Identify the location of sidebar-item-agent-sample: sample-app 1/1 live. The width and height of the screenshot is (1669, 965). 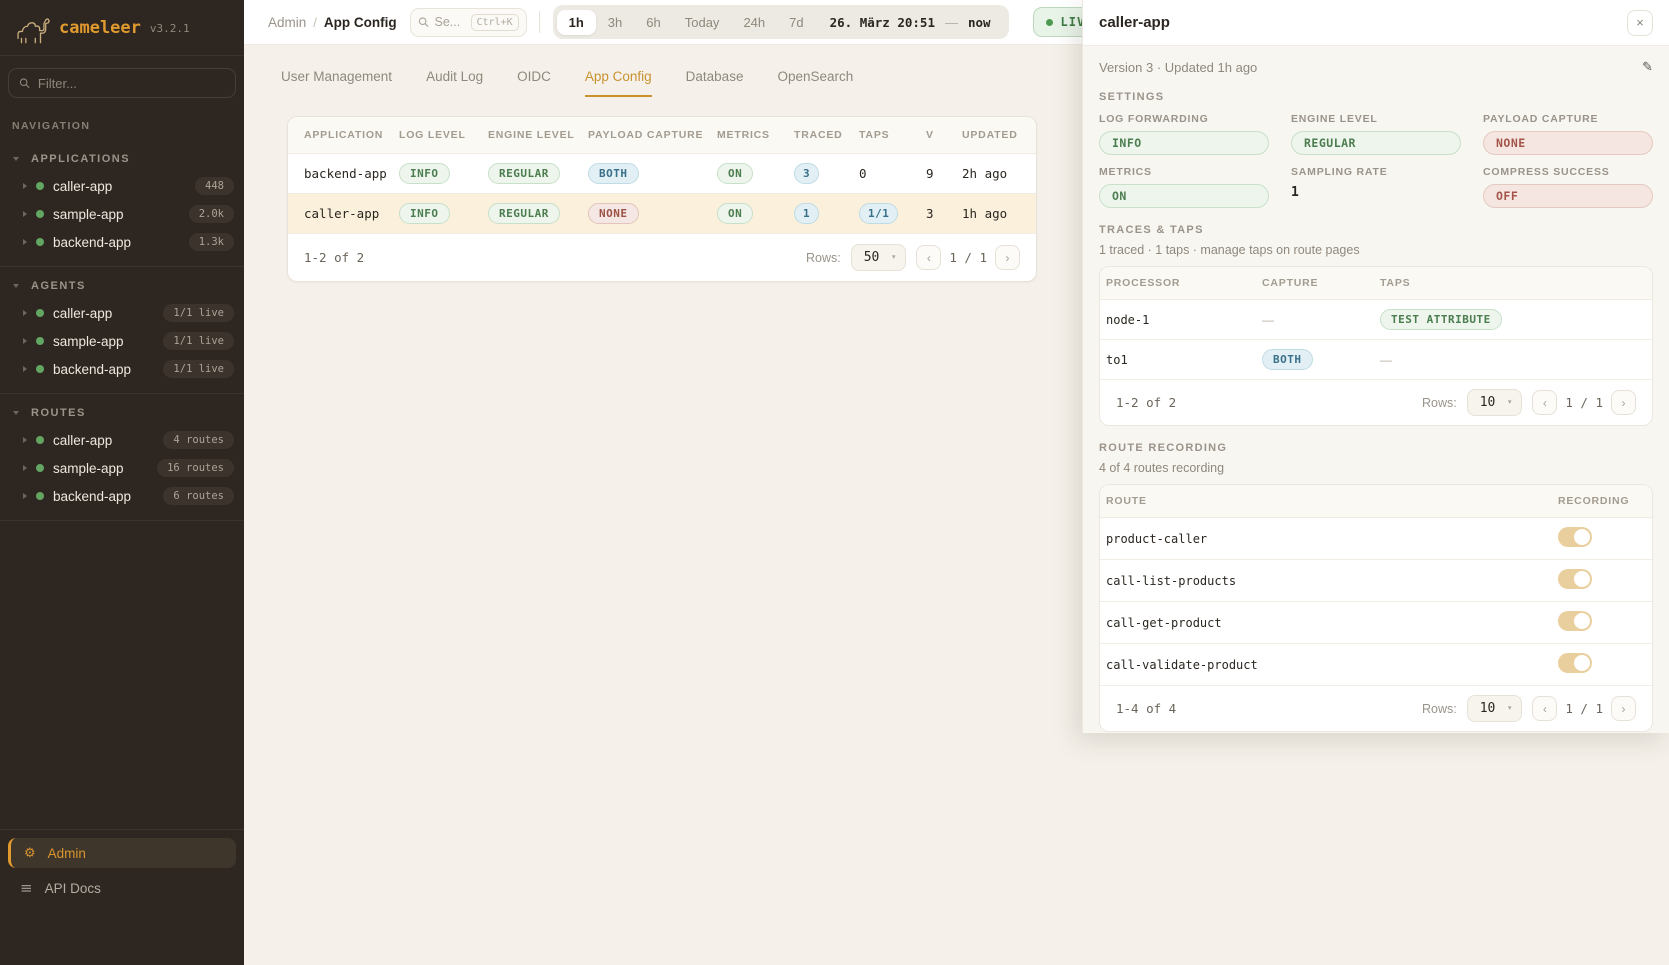
(122, 341).